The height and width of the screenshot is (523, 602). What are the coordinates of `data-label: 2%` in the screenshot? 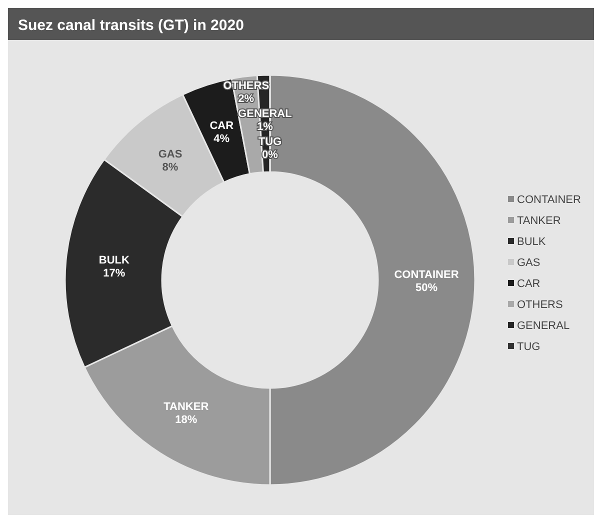 It's located at (246, 99).